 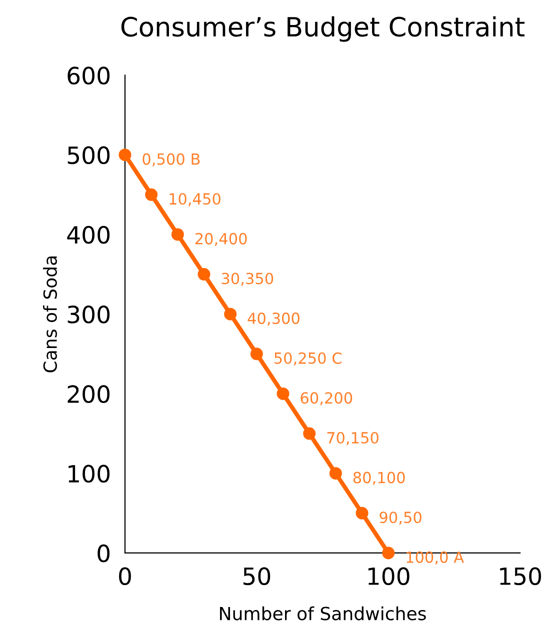 What do you see at coordinates (104, 553) in the screenshot?
I see `y-tick-label: 0` at bounding box center [104, 553].